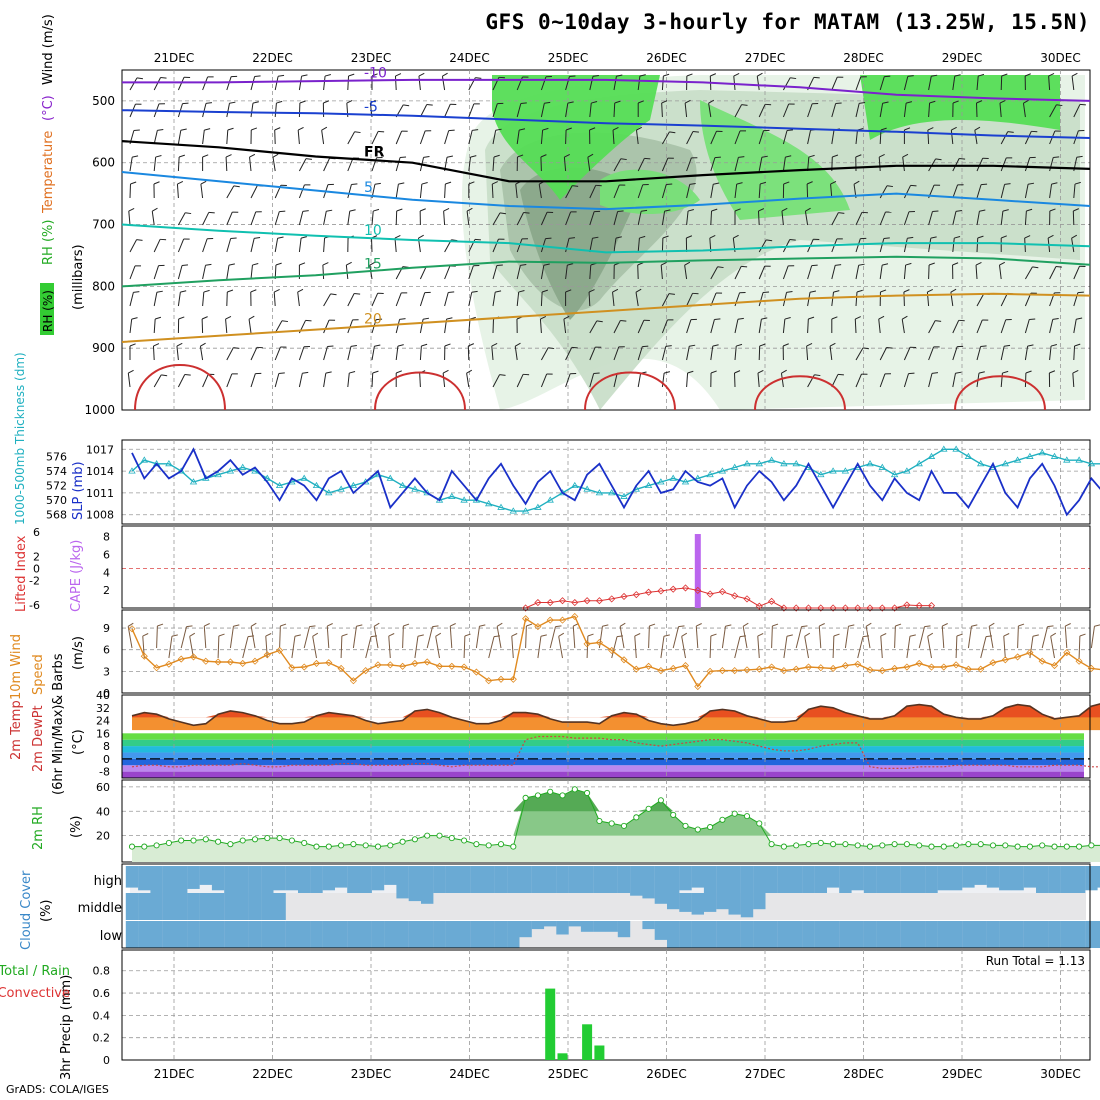 The image size is (1100, 1100). Describe the element at coordinates (193, 906) in the screenshot. I see `cloud-bar-middle` at that location.